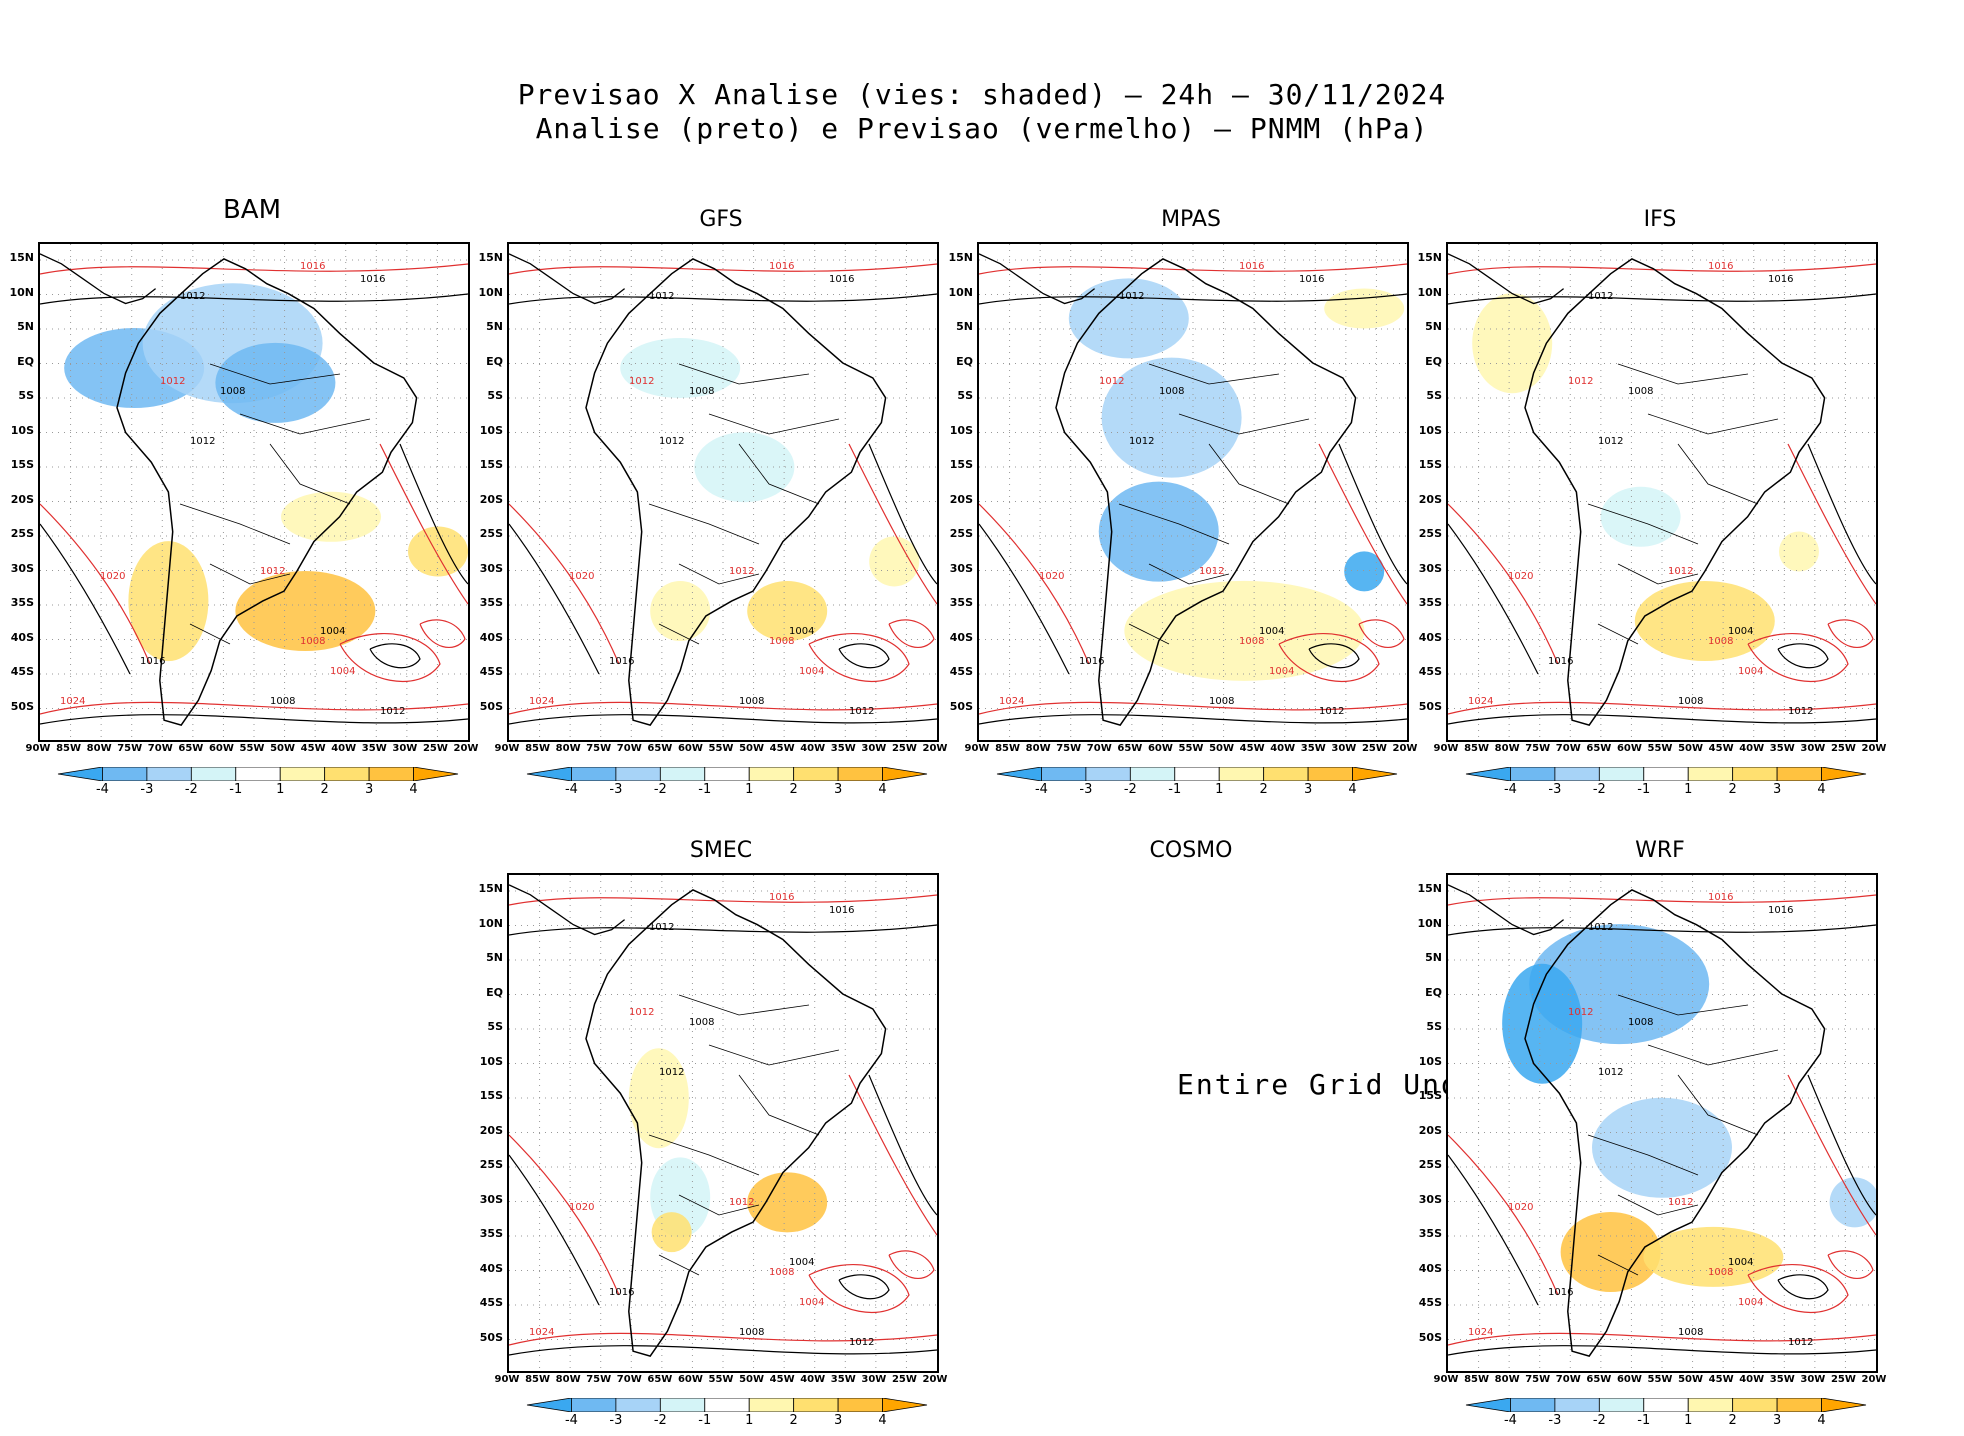  I want to click on lon-tick-label: 45W, so click(1252, 748).